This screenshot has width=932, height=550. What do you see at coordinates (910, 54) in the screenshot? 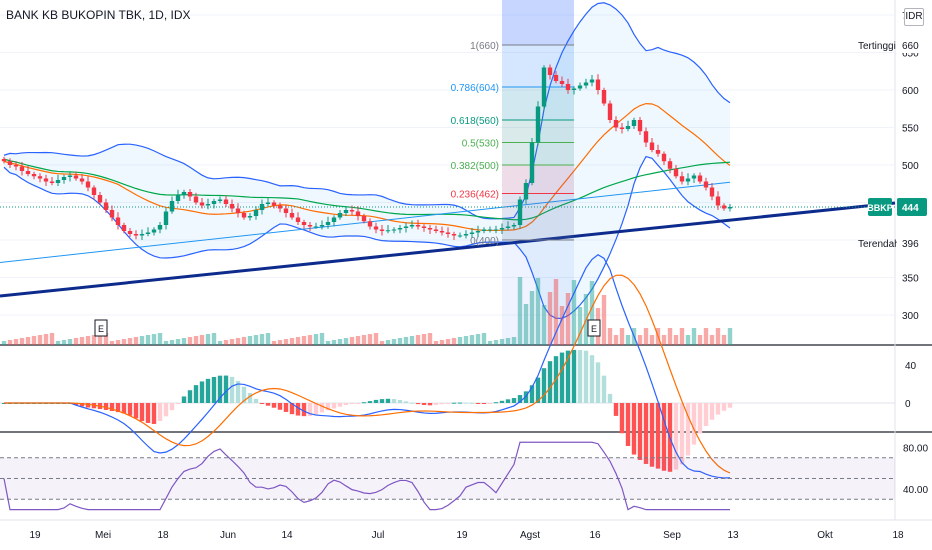
I see `price-tick-label: 650` at bounding box center [910, 54].